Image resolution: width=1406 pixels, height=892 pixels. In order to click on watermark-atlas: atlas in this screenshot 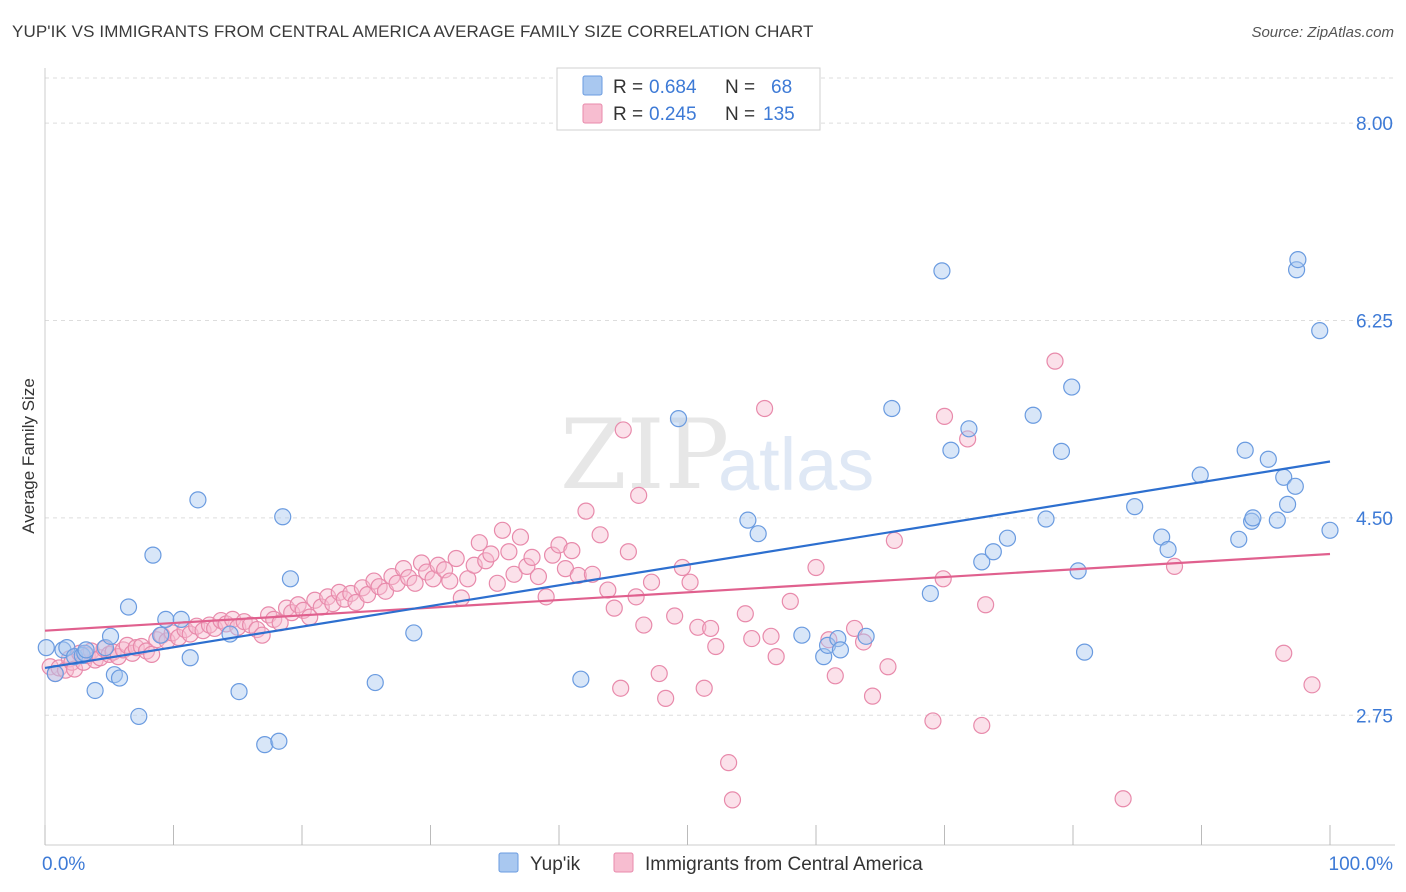, I will do `click(796, 464)`.